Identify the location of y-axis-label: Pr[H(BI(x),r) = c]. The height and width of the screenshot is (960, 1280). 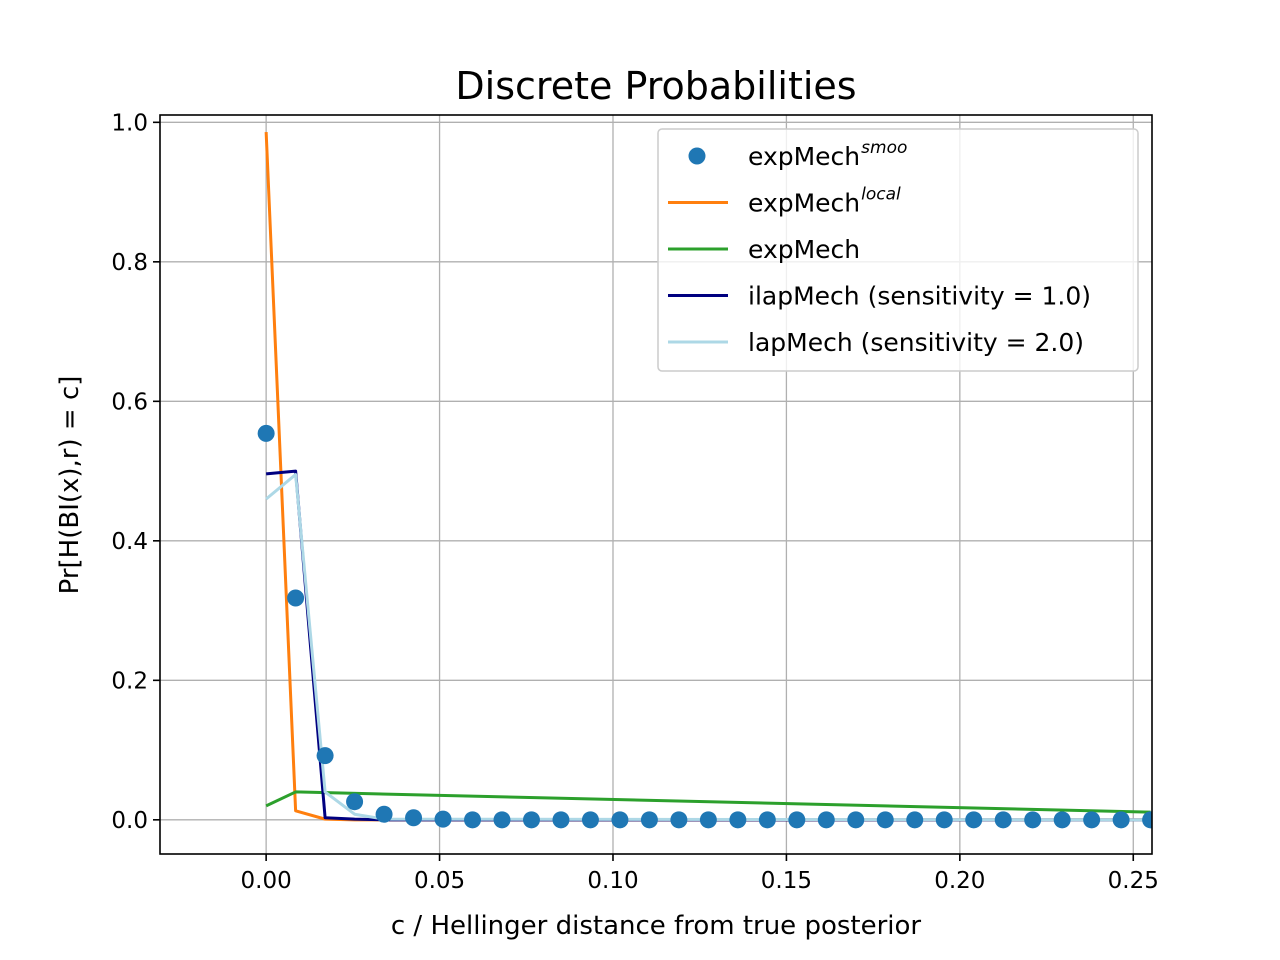
(70, 485).